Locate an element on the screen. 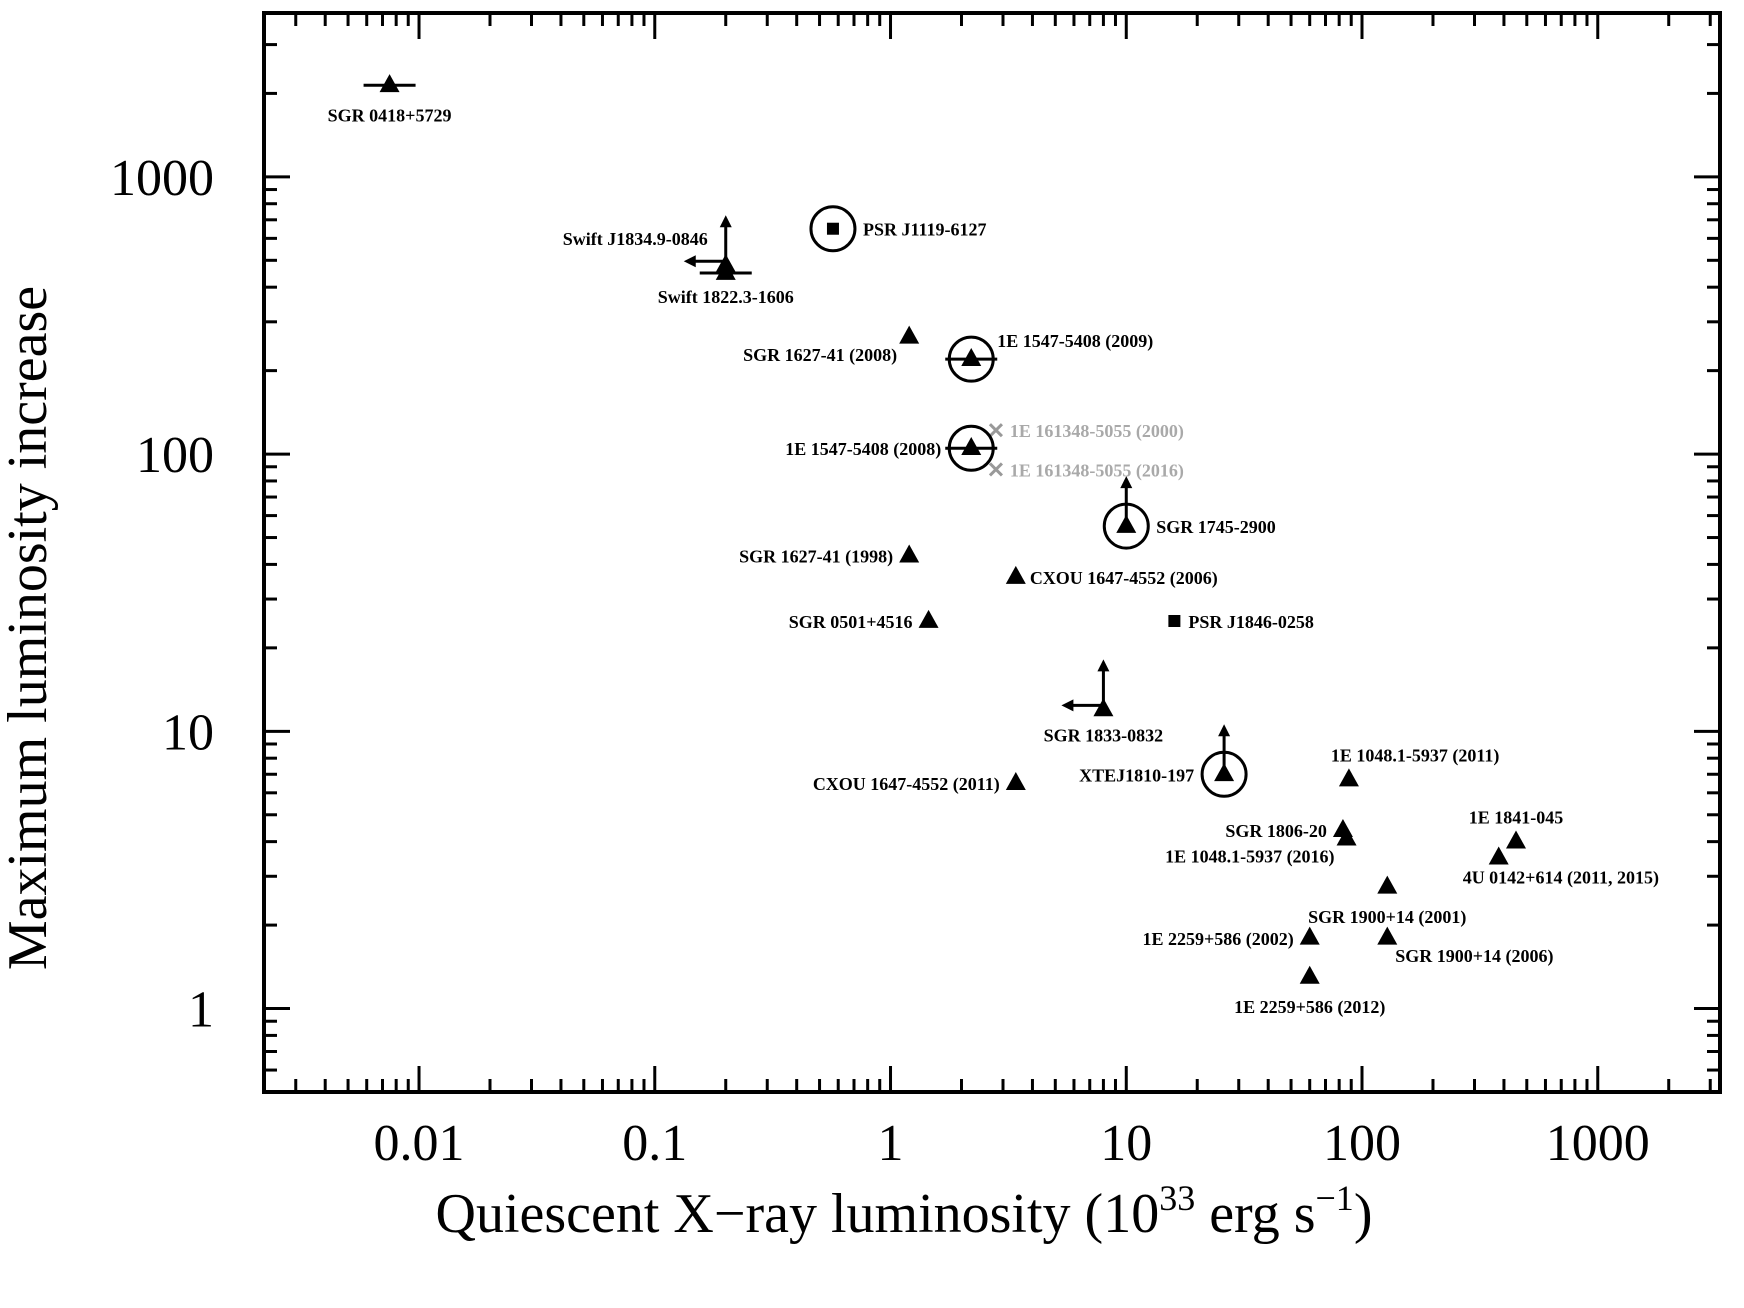 This screenshot has height=1308, width=1744. point-1e-2259-586-2012 is located at coordinates (1309, 974).